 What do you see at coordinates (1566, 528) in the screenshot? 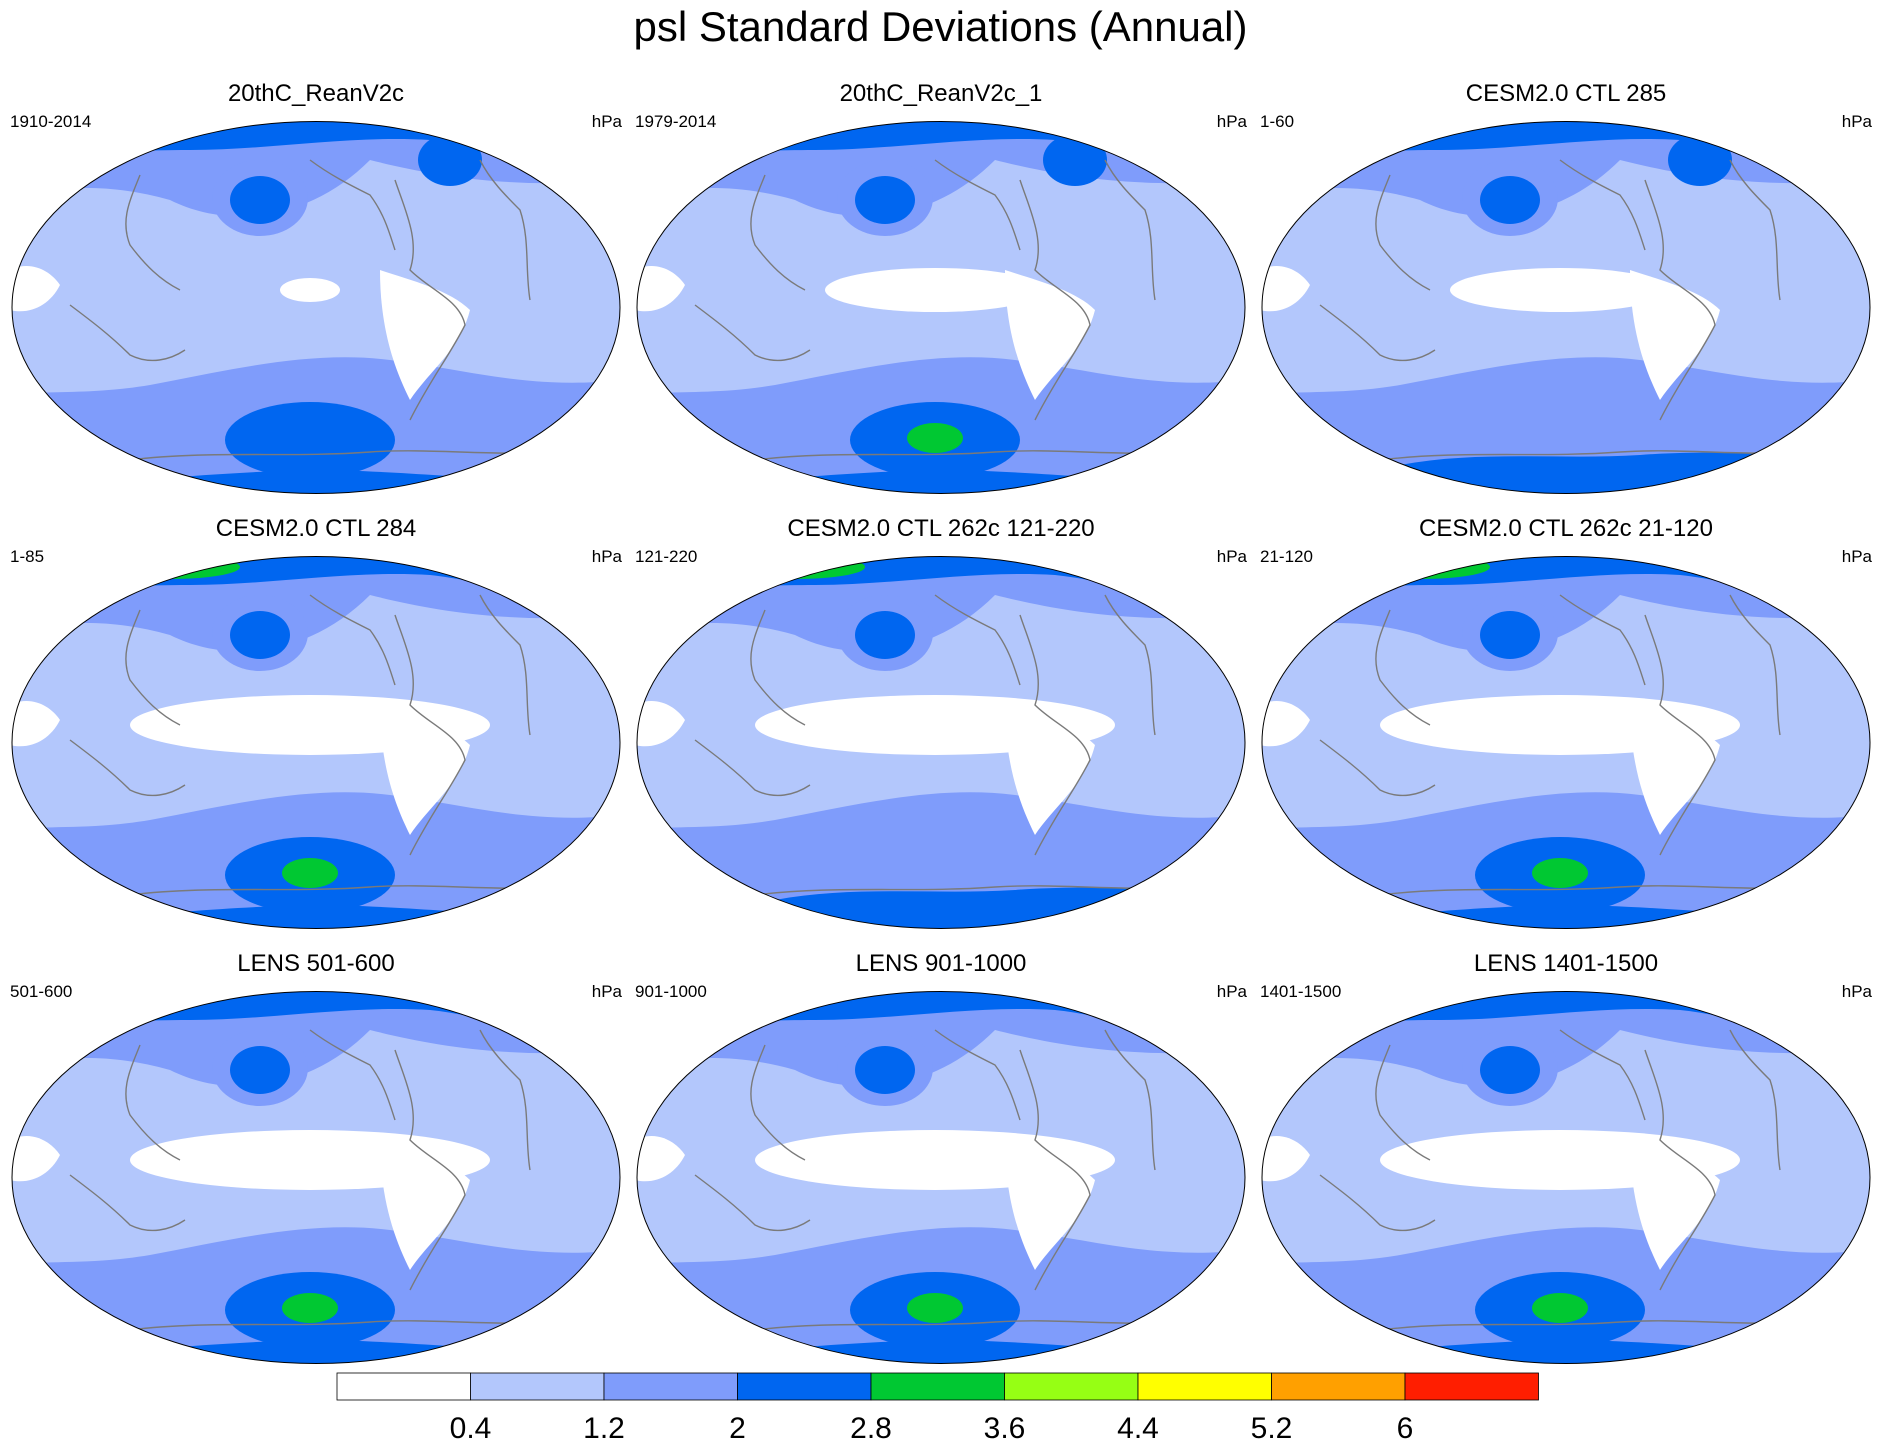
I see `panel-title: CESM2.0 CTL 262c 21-120` at bounding box center [1566, 528].